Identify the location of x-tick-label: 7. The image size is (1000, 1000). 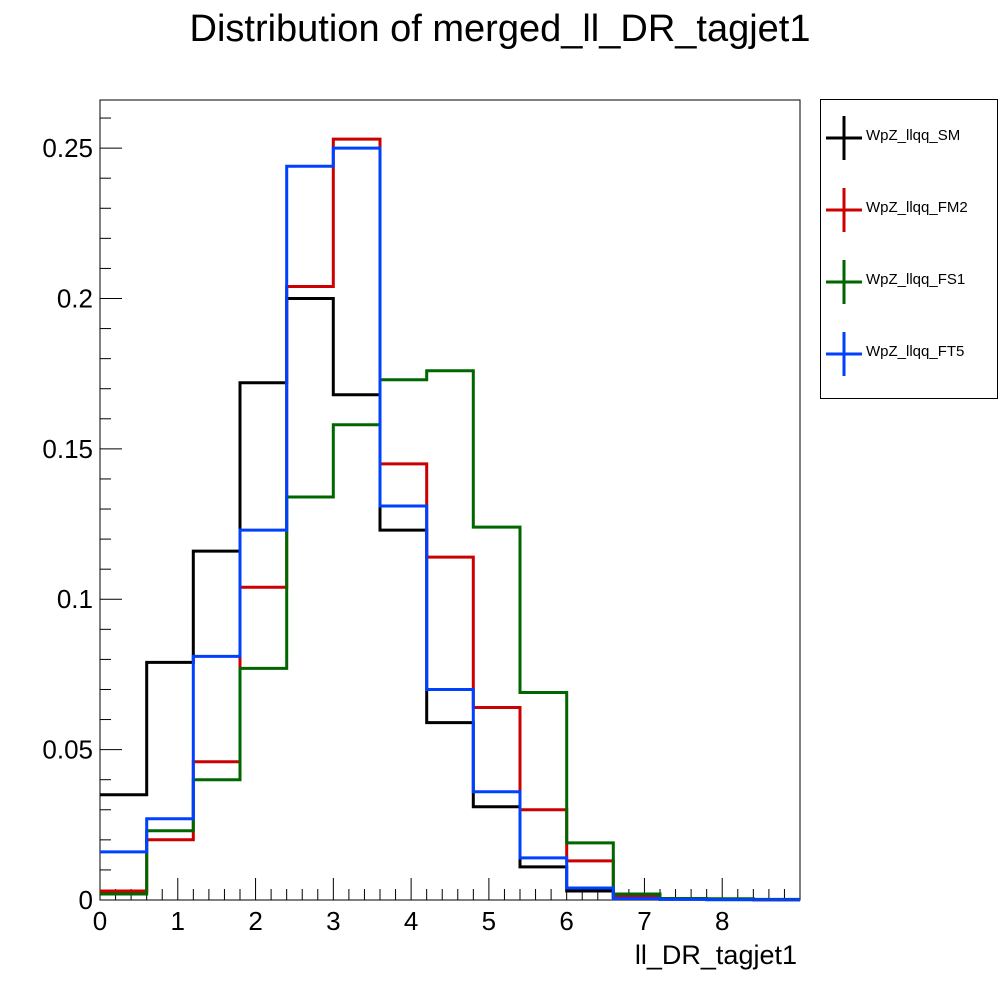
(644, 921).